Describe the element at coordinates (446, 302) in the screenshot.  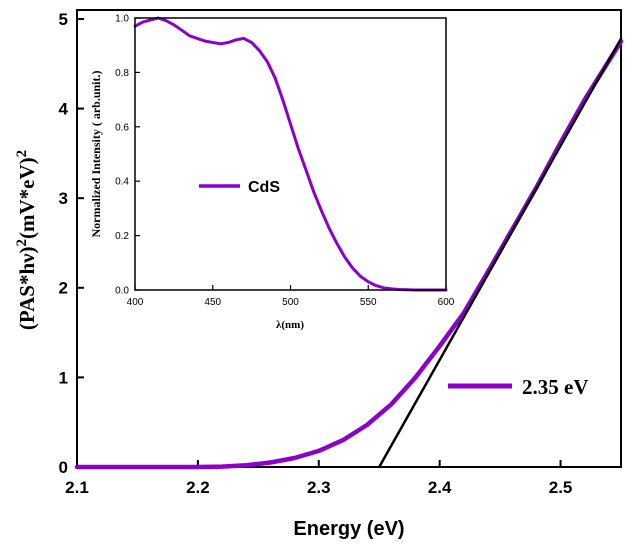
I see `inset-x-tick-label: 600` at that location.